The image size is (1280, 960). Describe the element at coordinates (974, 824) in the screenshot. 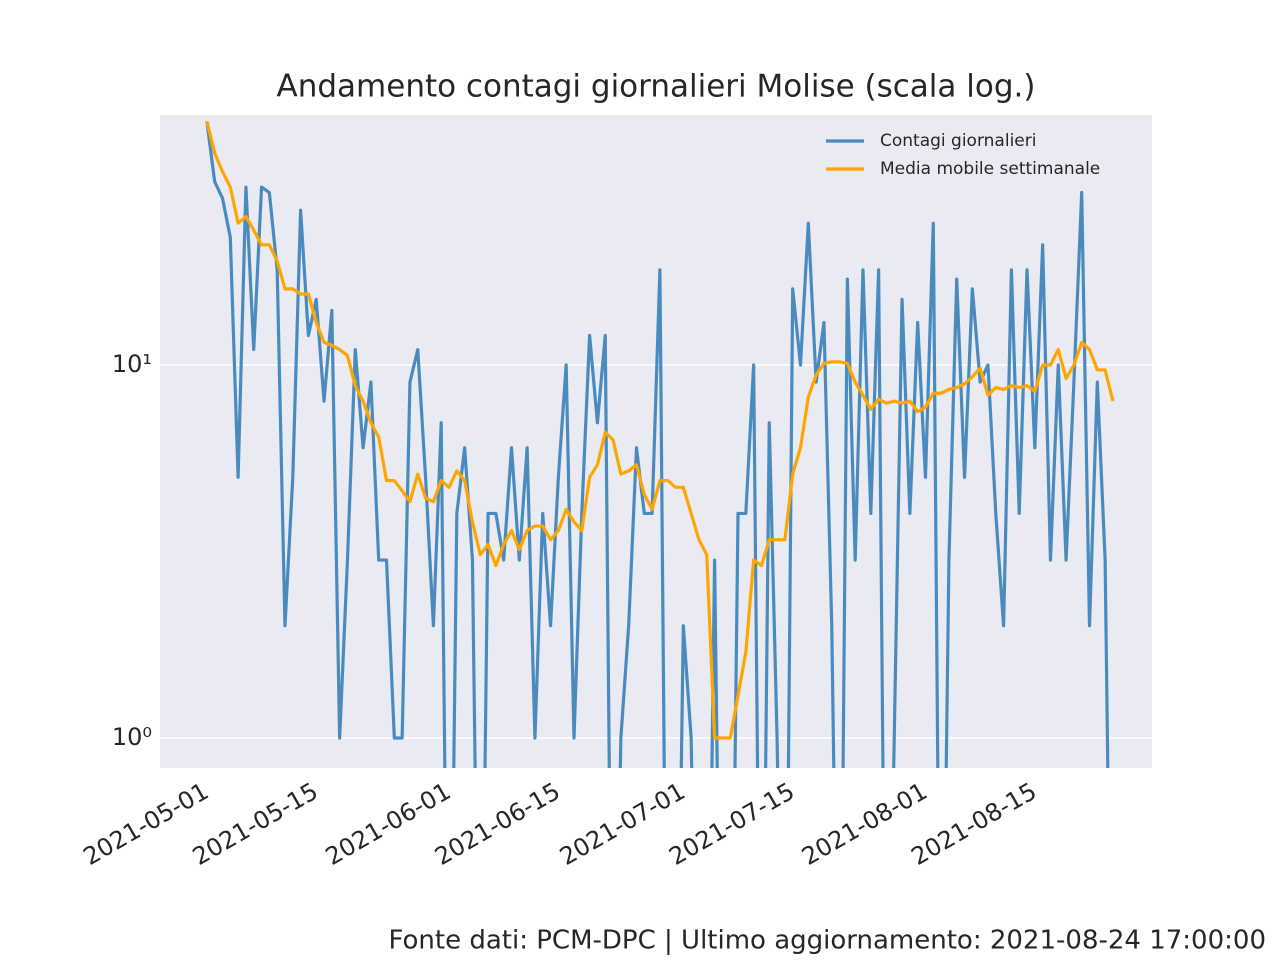

I see `x-tick-label: 2021-08-15` at that location.